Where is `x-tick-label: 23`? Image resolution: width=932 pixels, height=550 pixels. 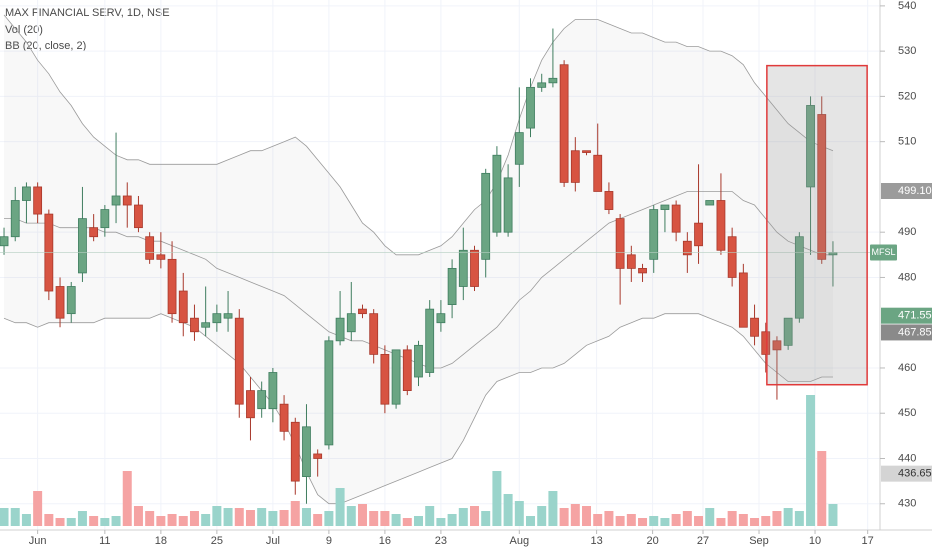 x-tick-label: 23 is located at coordinates (441, 541).